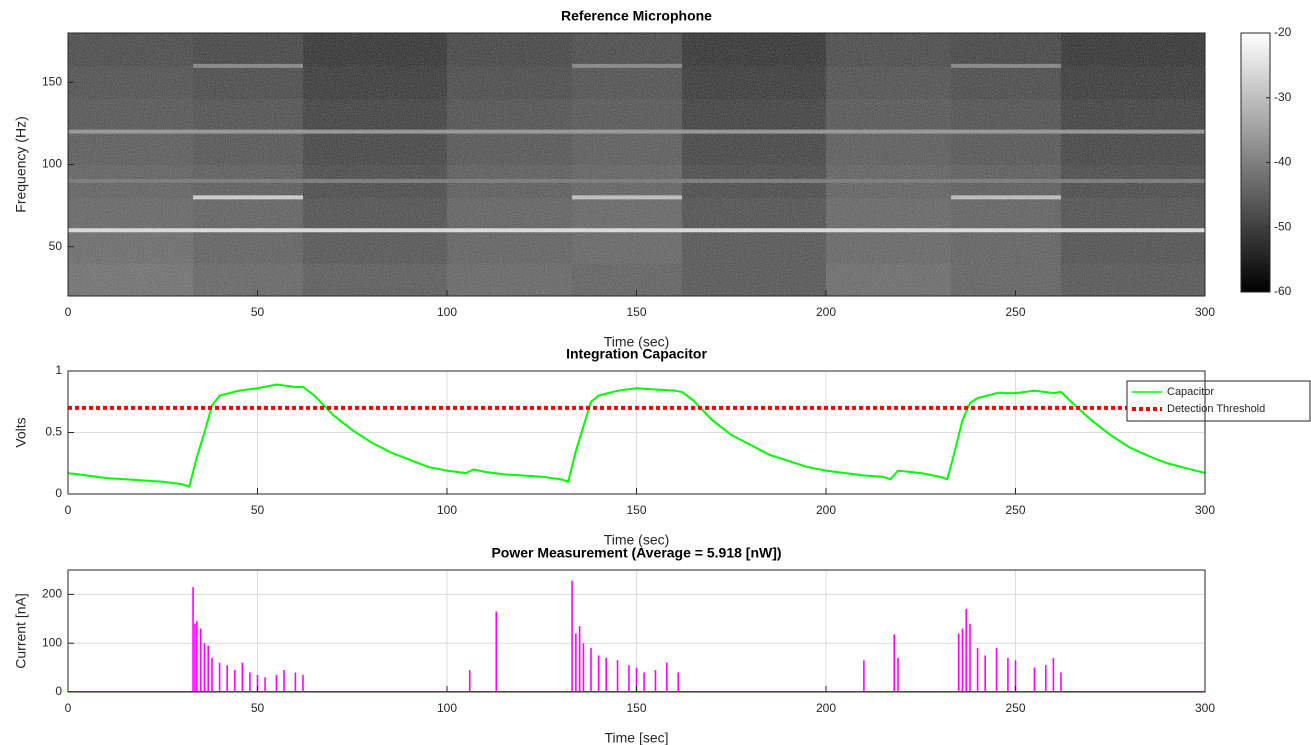 Image resolution: width=1311 pixels, height=745 pixels. Describe the element at coordinates (52, 594) in the screenshot. I see `y-tick-label: 200` at that location.